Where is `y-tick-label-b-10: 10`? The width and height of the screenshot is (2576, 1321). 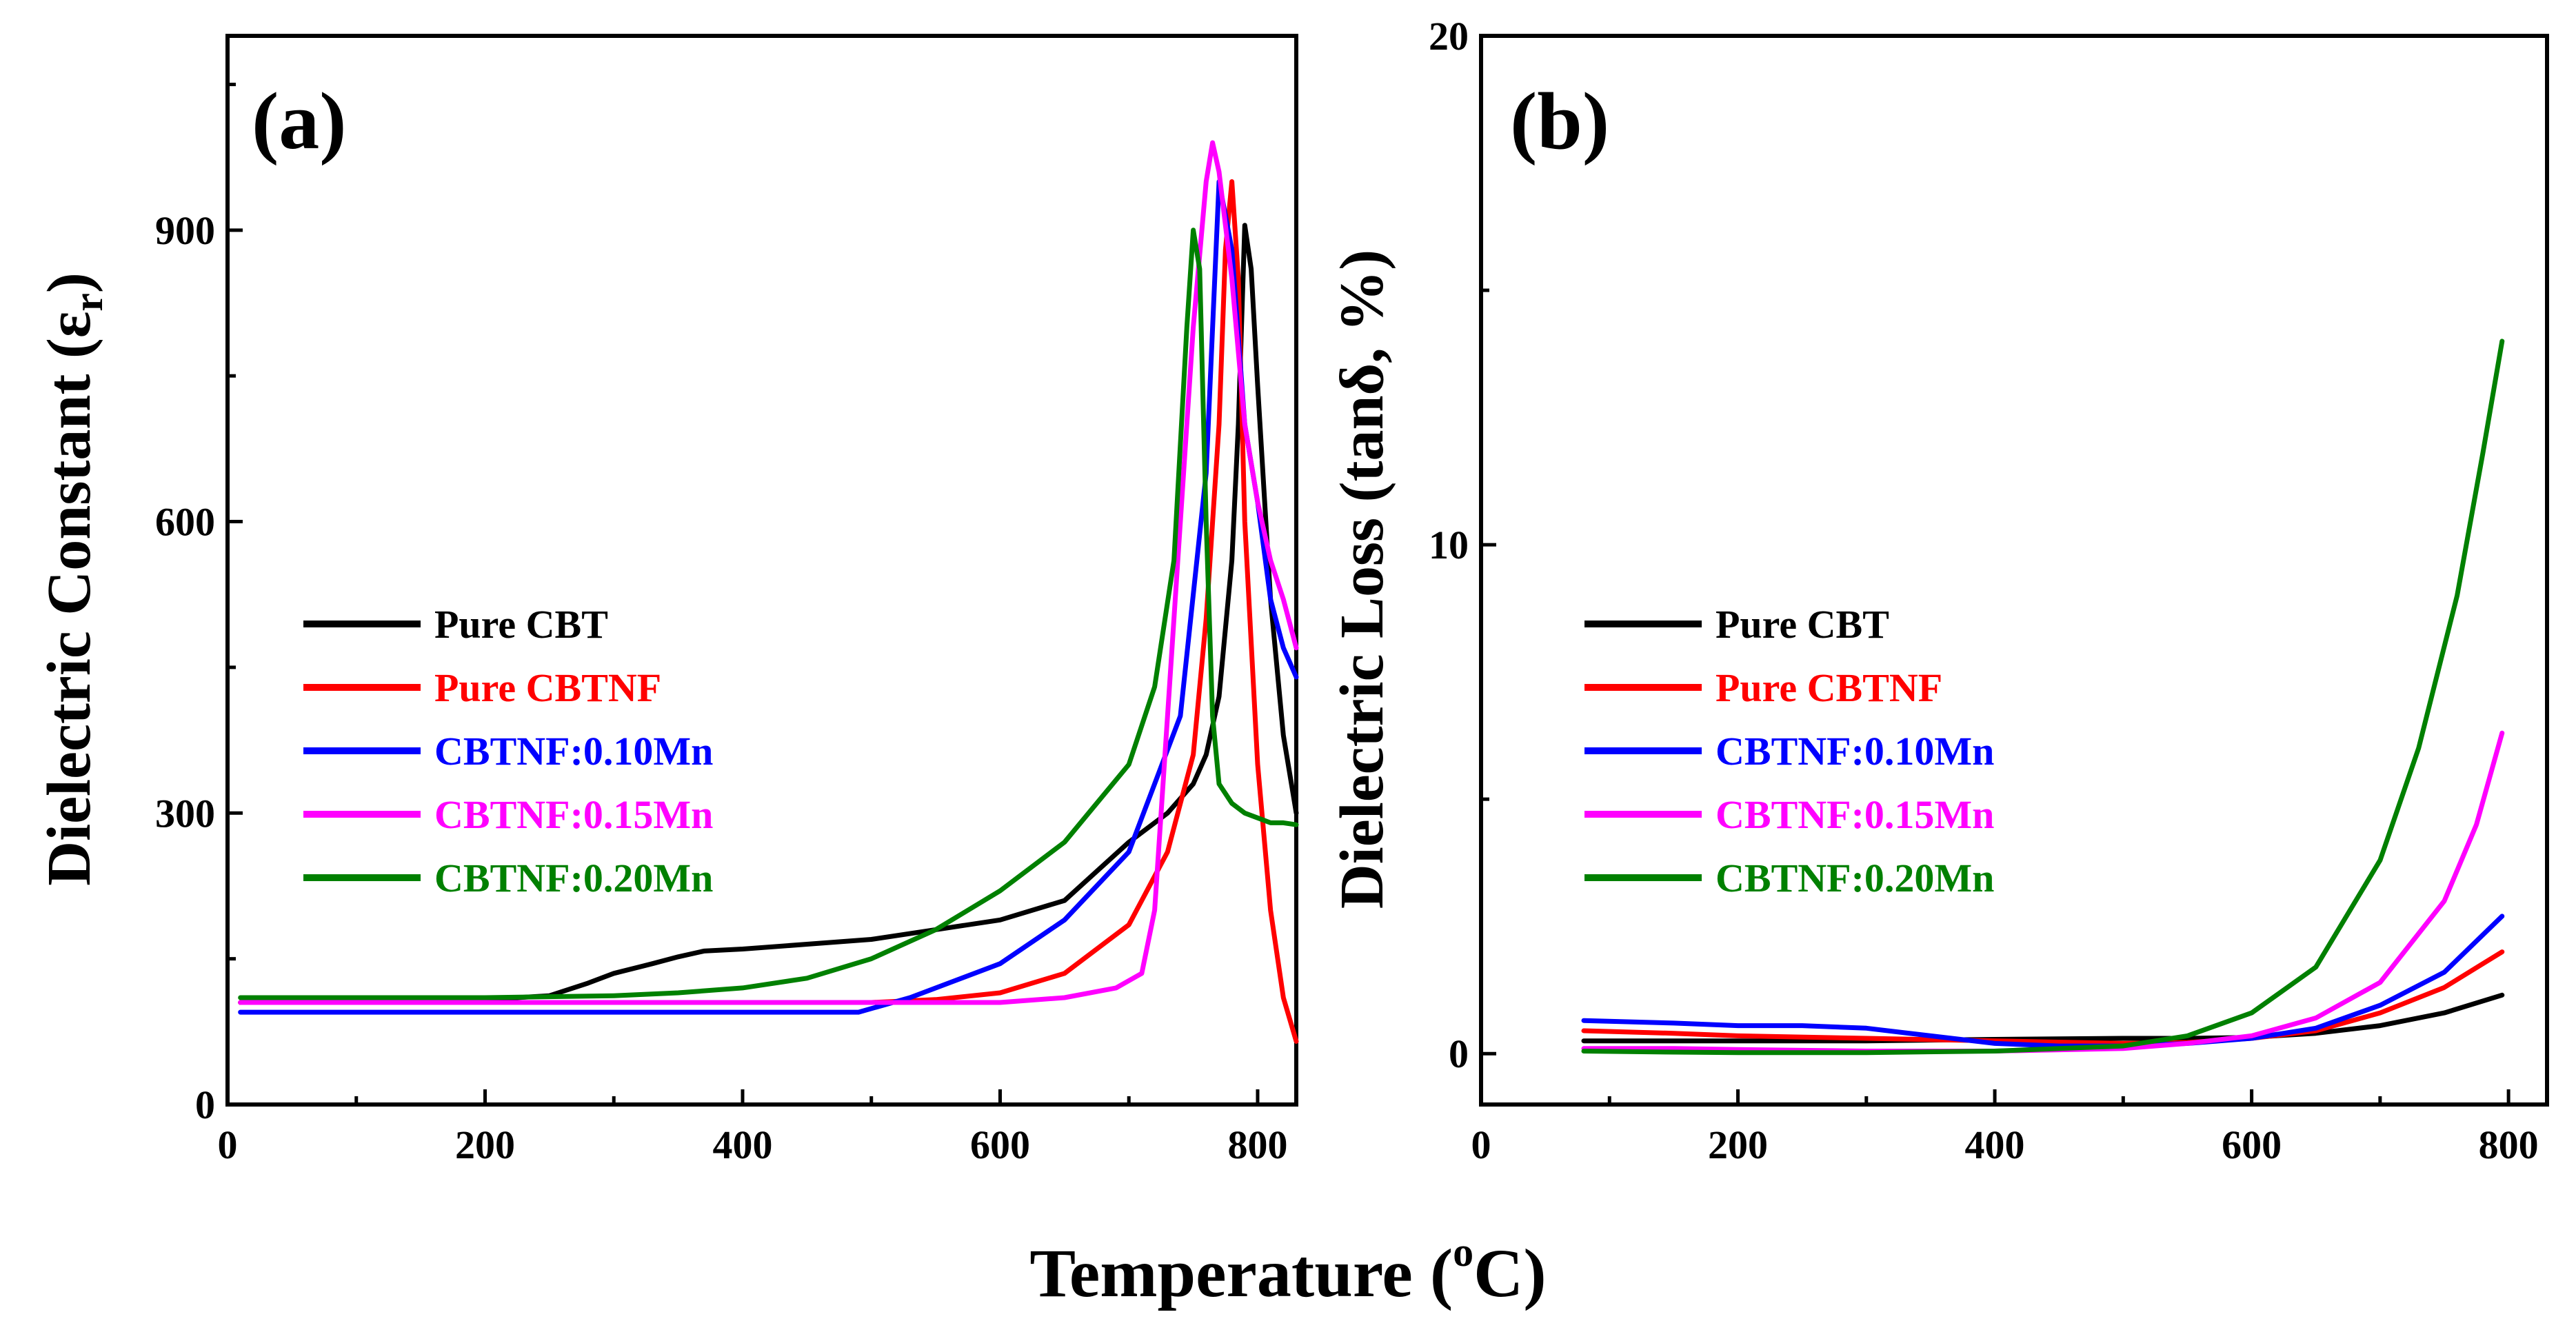
y-tick-label-b-10: 10 is located at coordinates (1449, 545).